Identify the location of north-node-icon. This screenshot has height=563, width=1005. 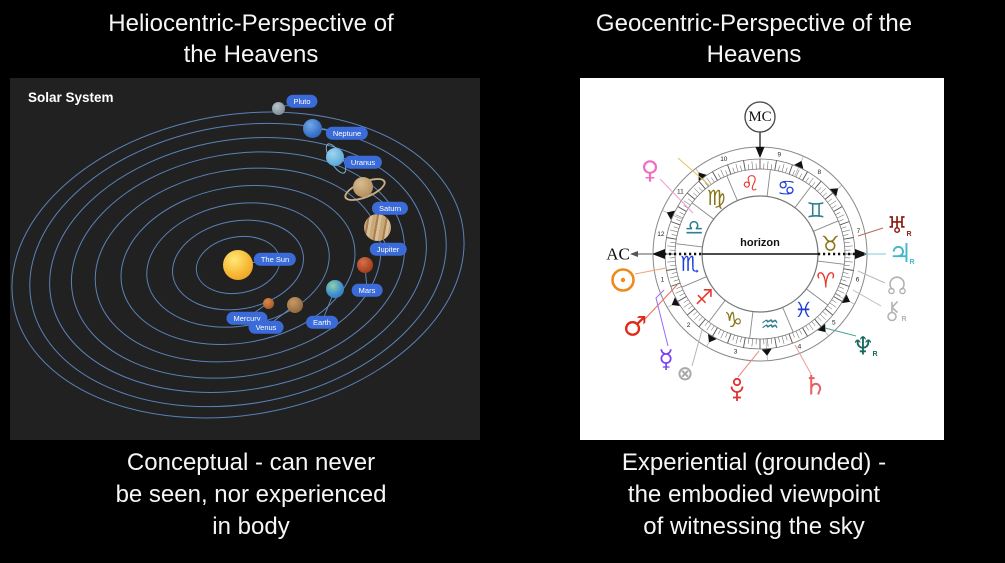
(897, 285).